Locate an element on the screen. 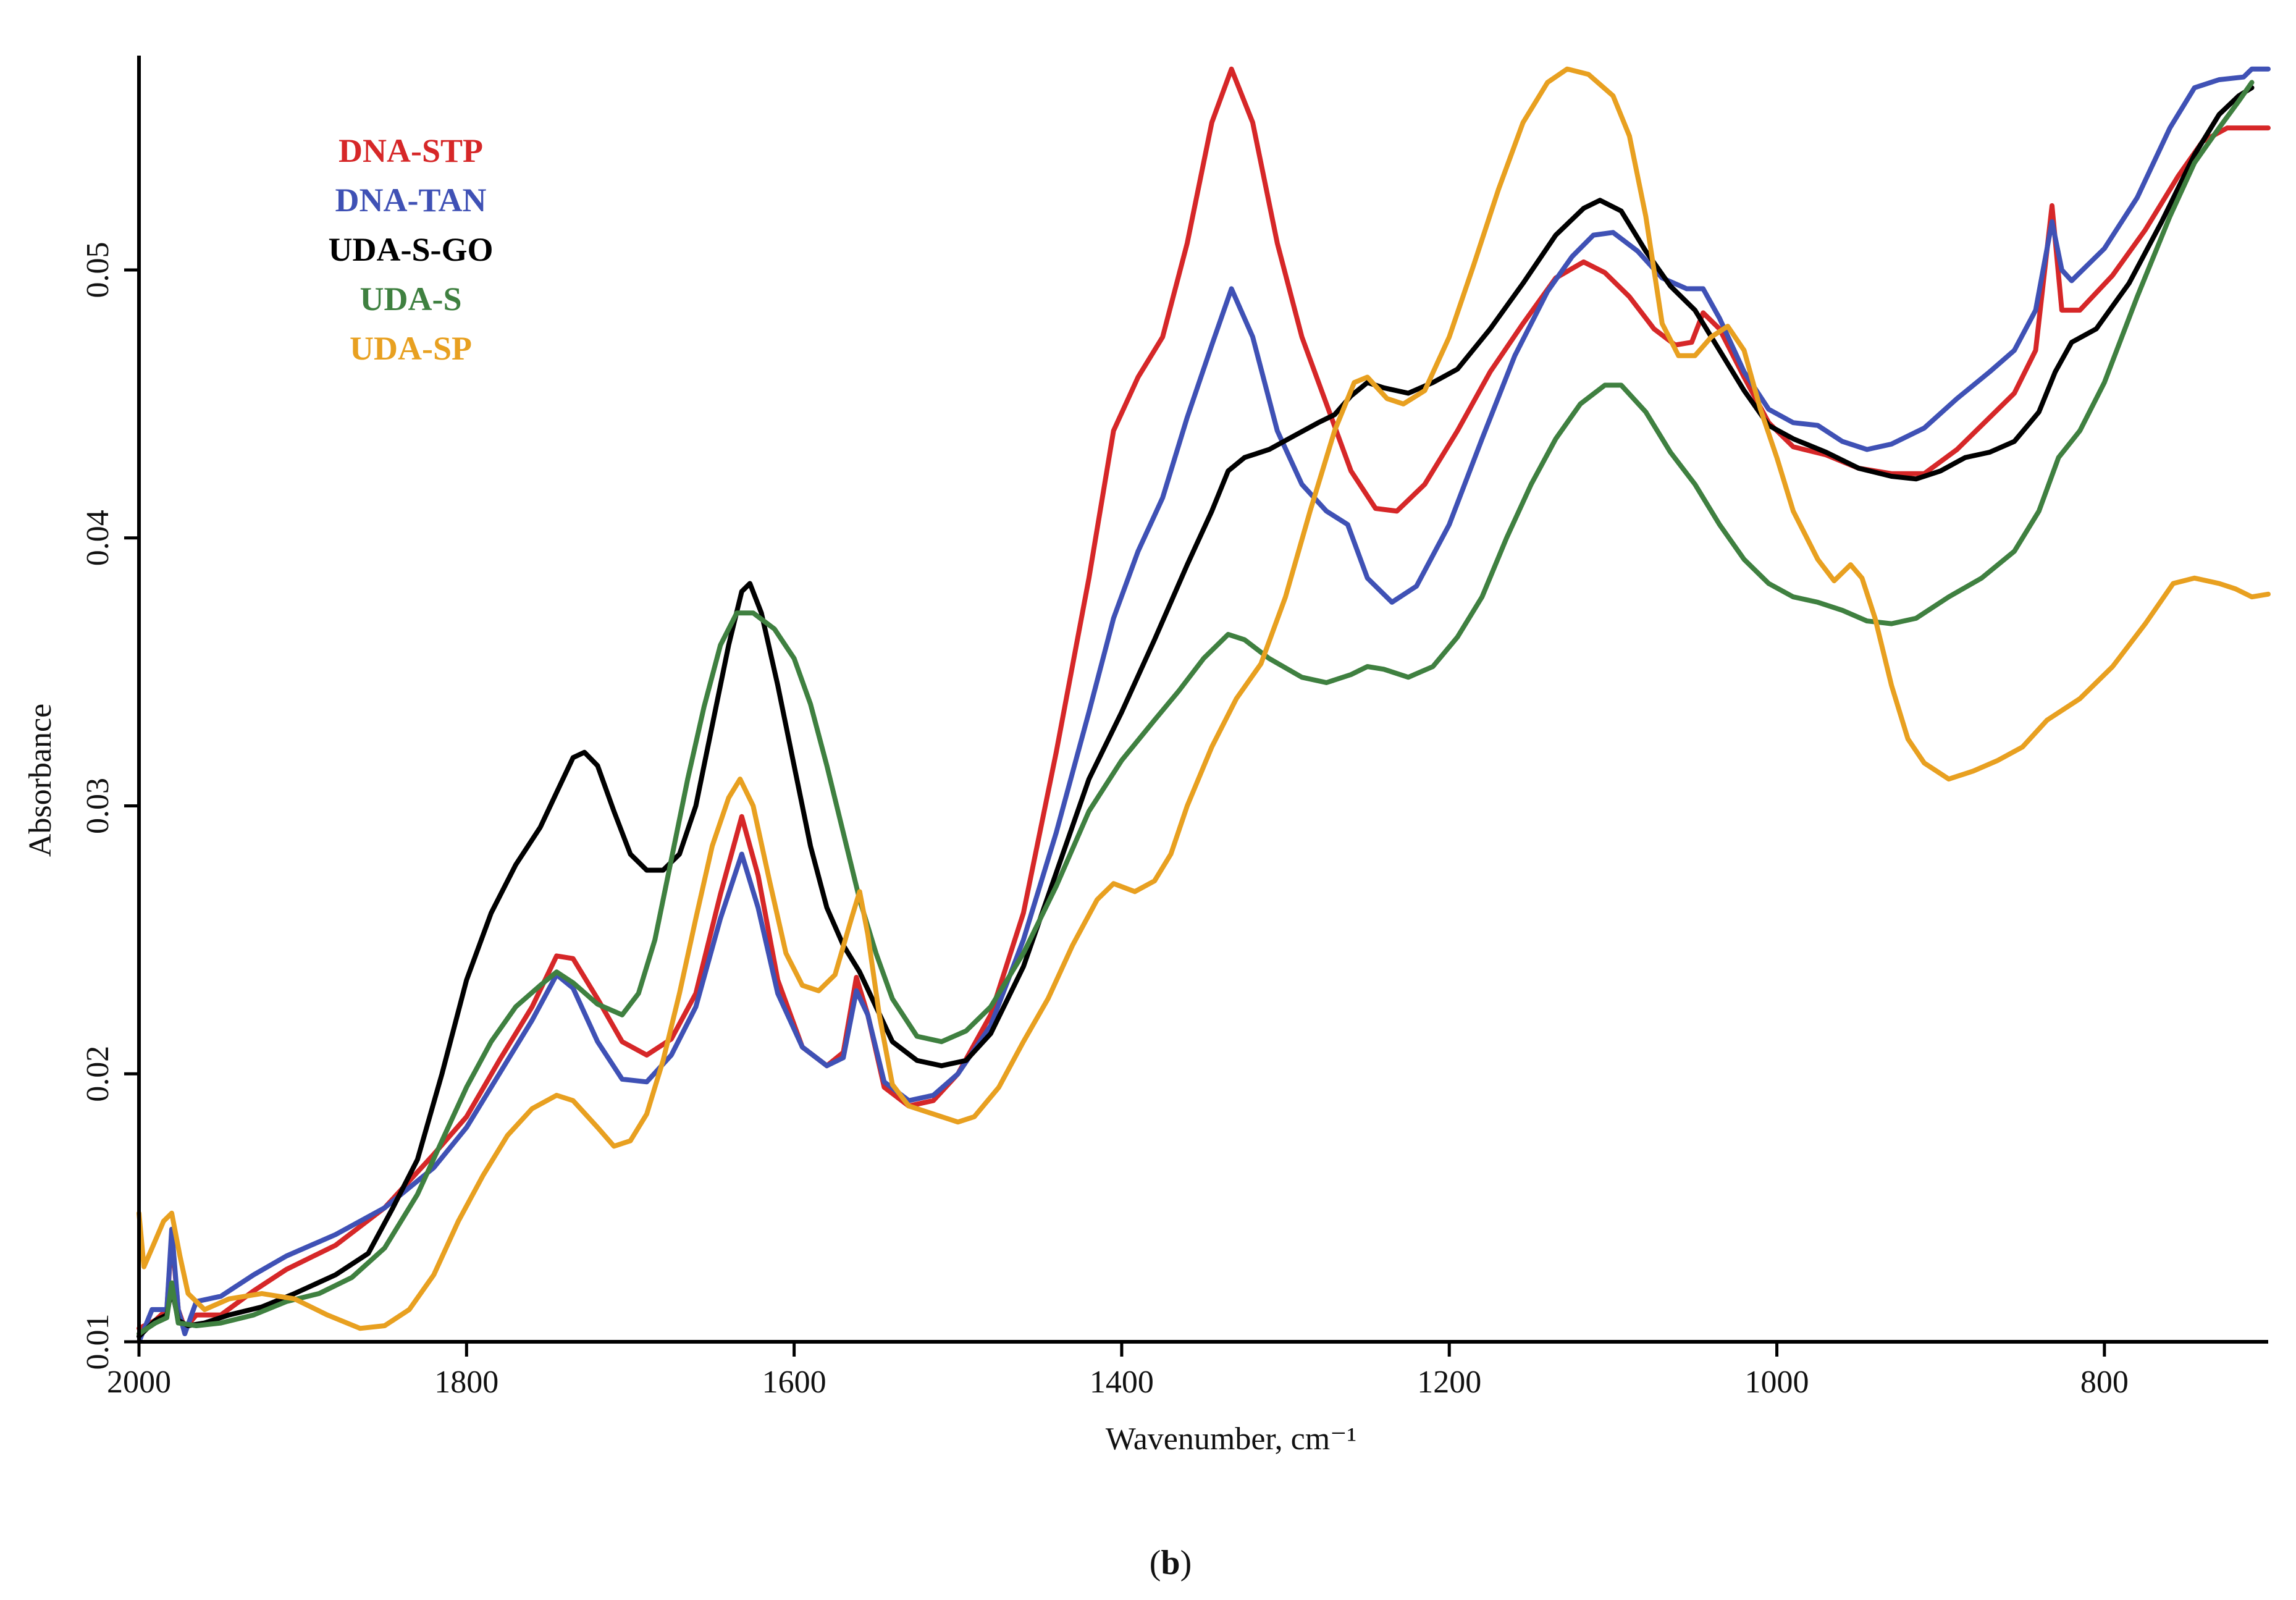  legend-item-uda-s: UDA-S is located at coordinates (410, 299).